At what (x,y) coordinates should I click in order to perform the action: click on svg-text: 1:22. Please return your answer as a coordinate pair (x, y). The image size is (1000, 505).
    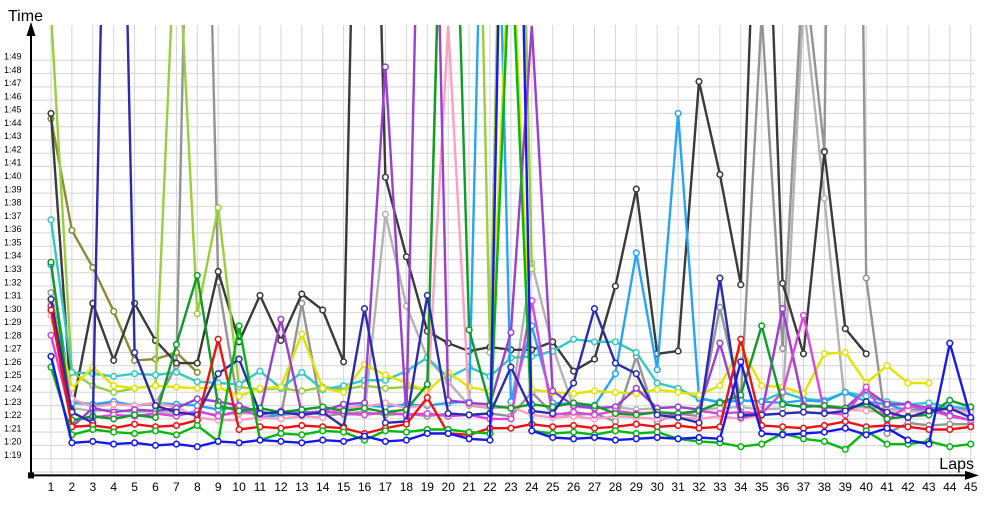
    Looking at the image, I should click on (13, 415).